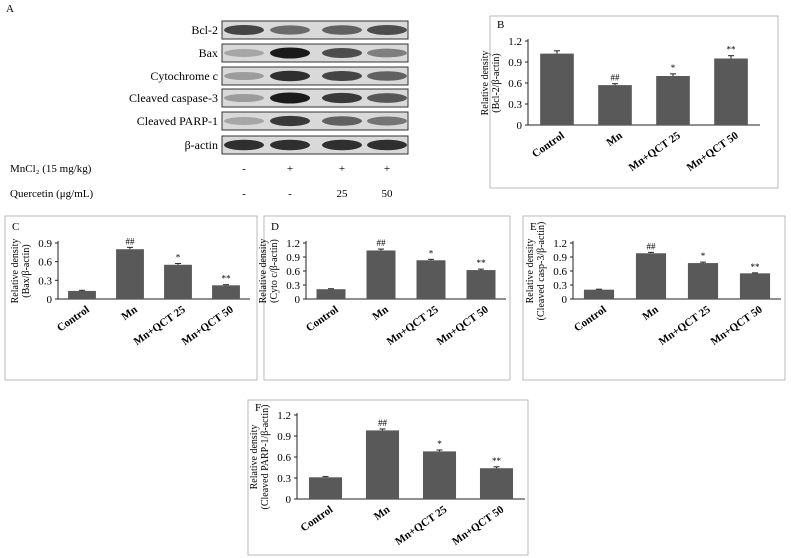 The width and height of the screenshot is (791, 558). I want to click on y-axis-label: (Bax/β-actin), so click(26, 270).